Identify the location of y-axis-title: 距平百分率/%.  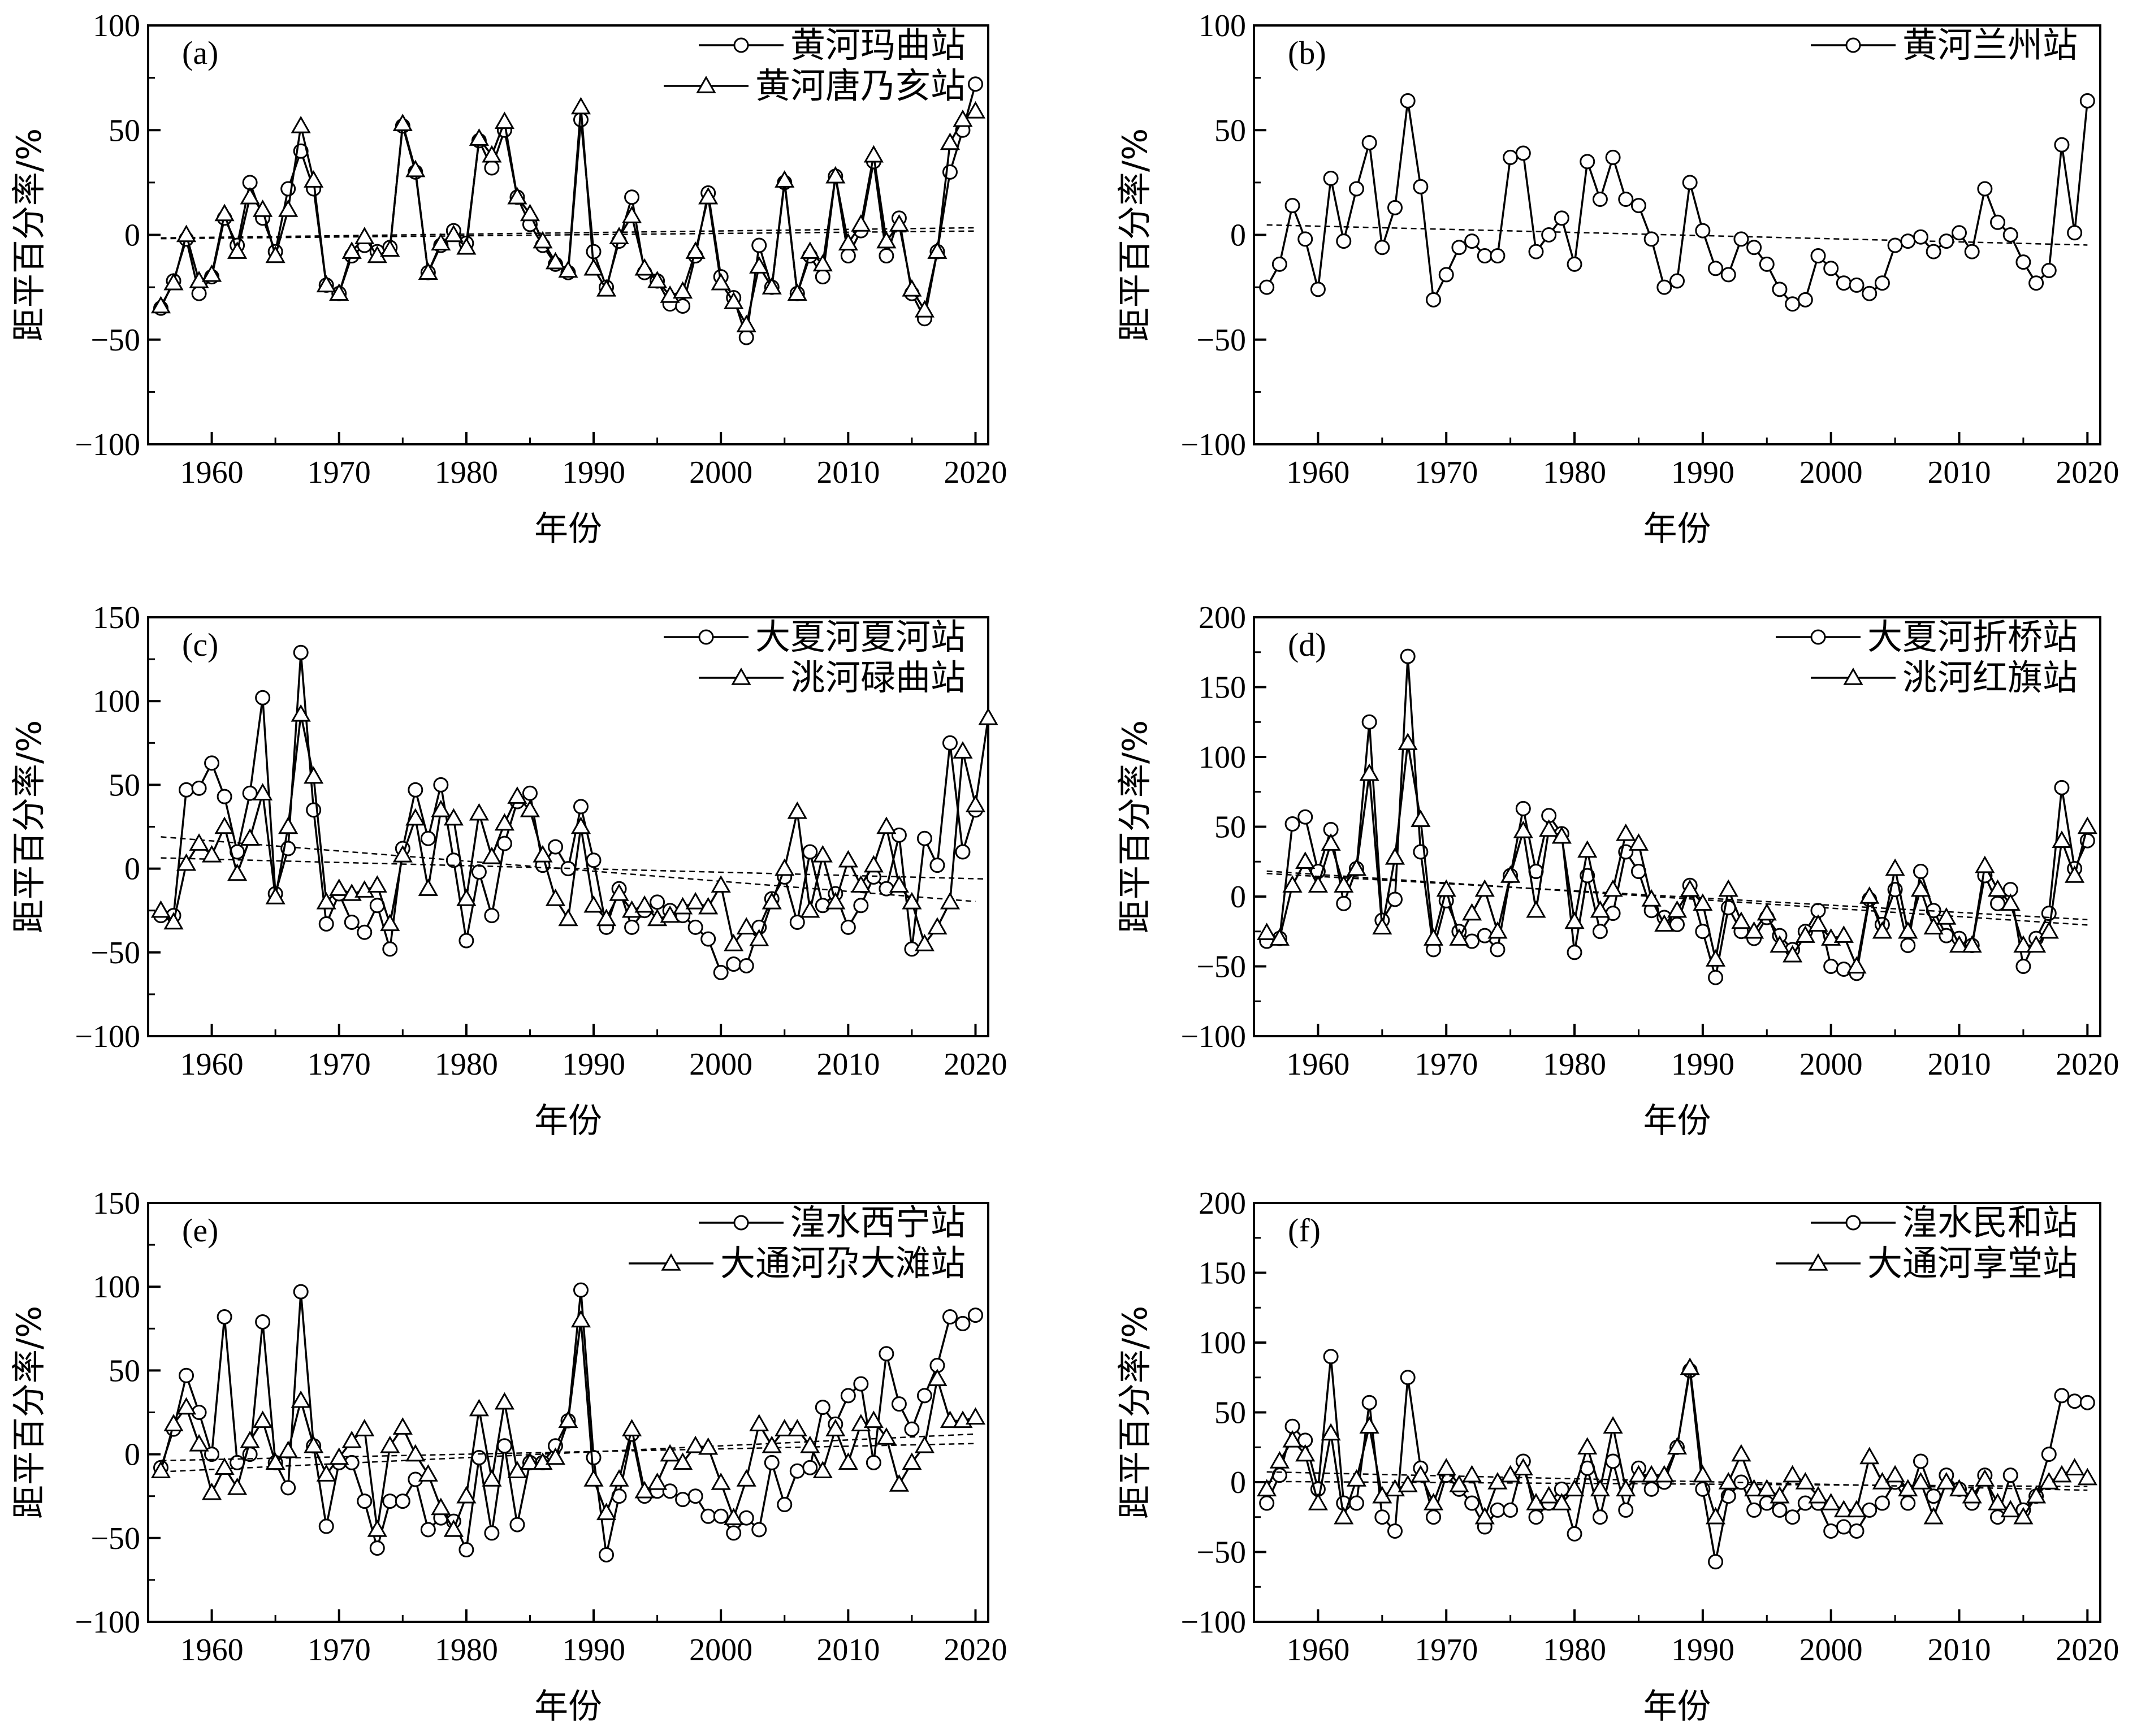
(30, 1412).